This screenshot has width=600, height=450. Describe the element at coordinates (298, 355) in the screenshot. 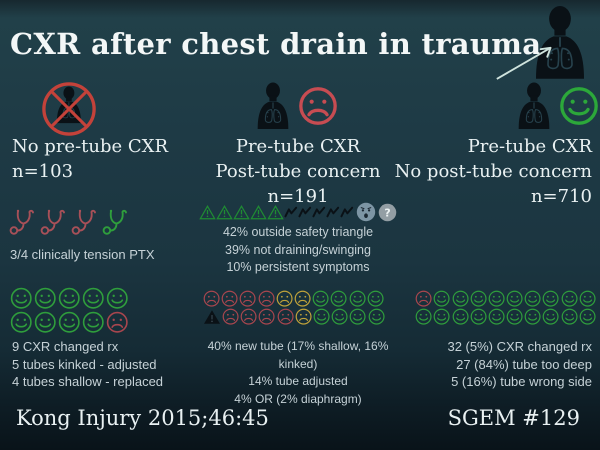

I see `stat-line: 40% new tube (17% shallow, 16% kinked)` at that location.